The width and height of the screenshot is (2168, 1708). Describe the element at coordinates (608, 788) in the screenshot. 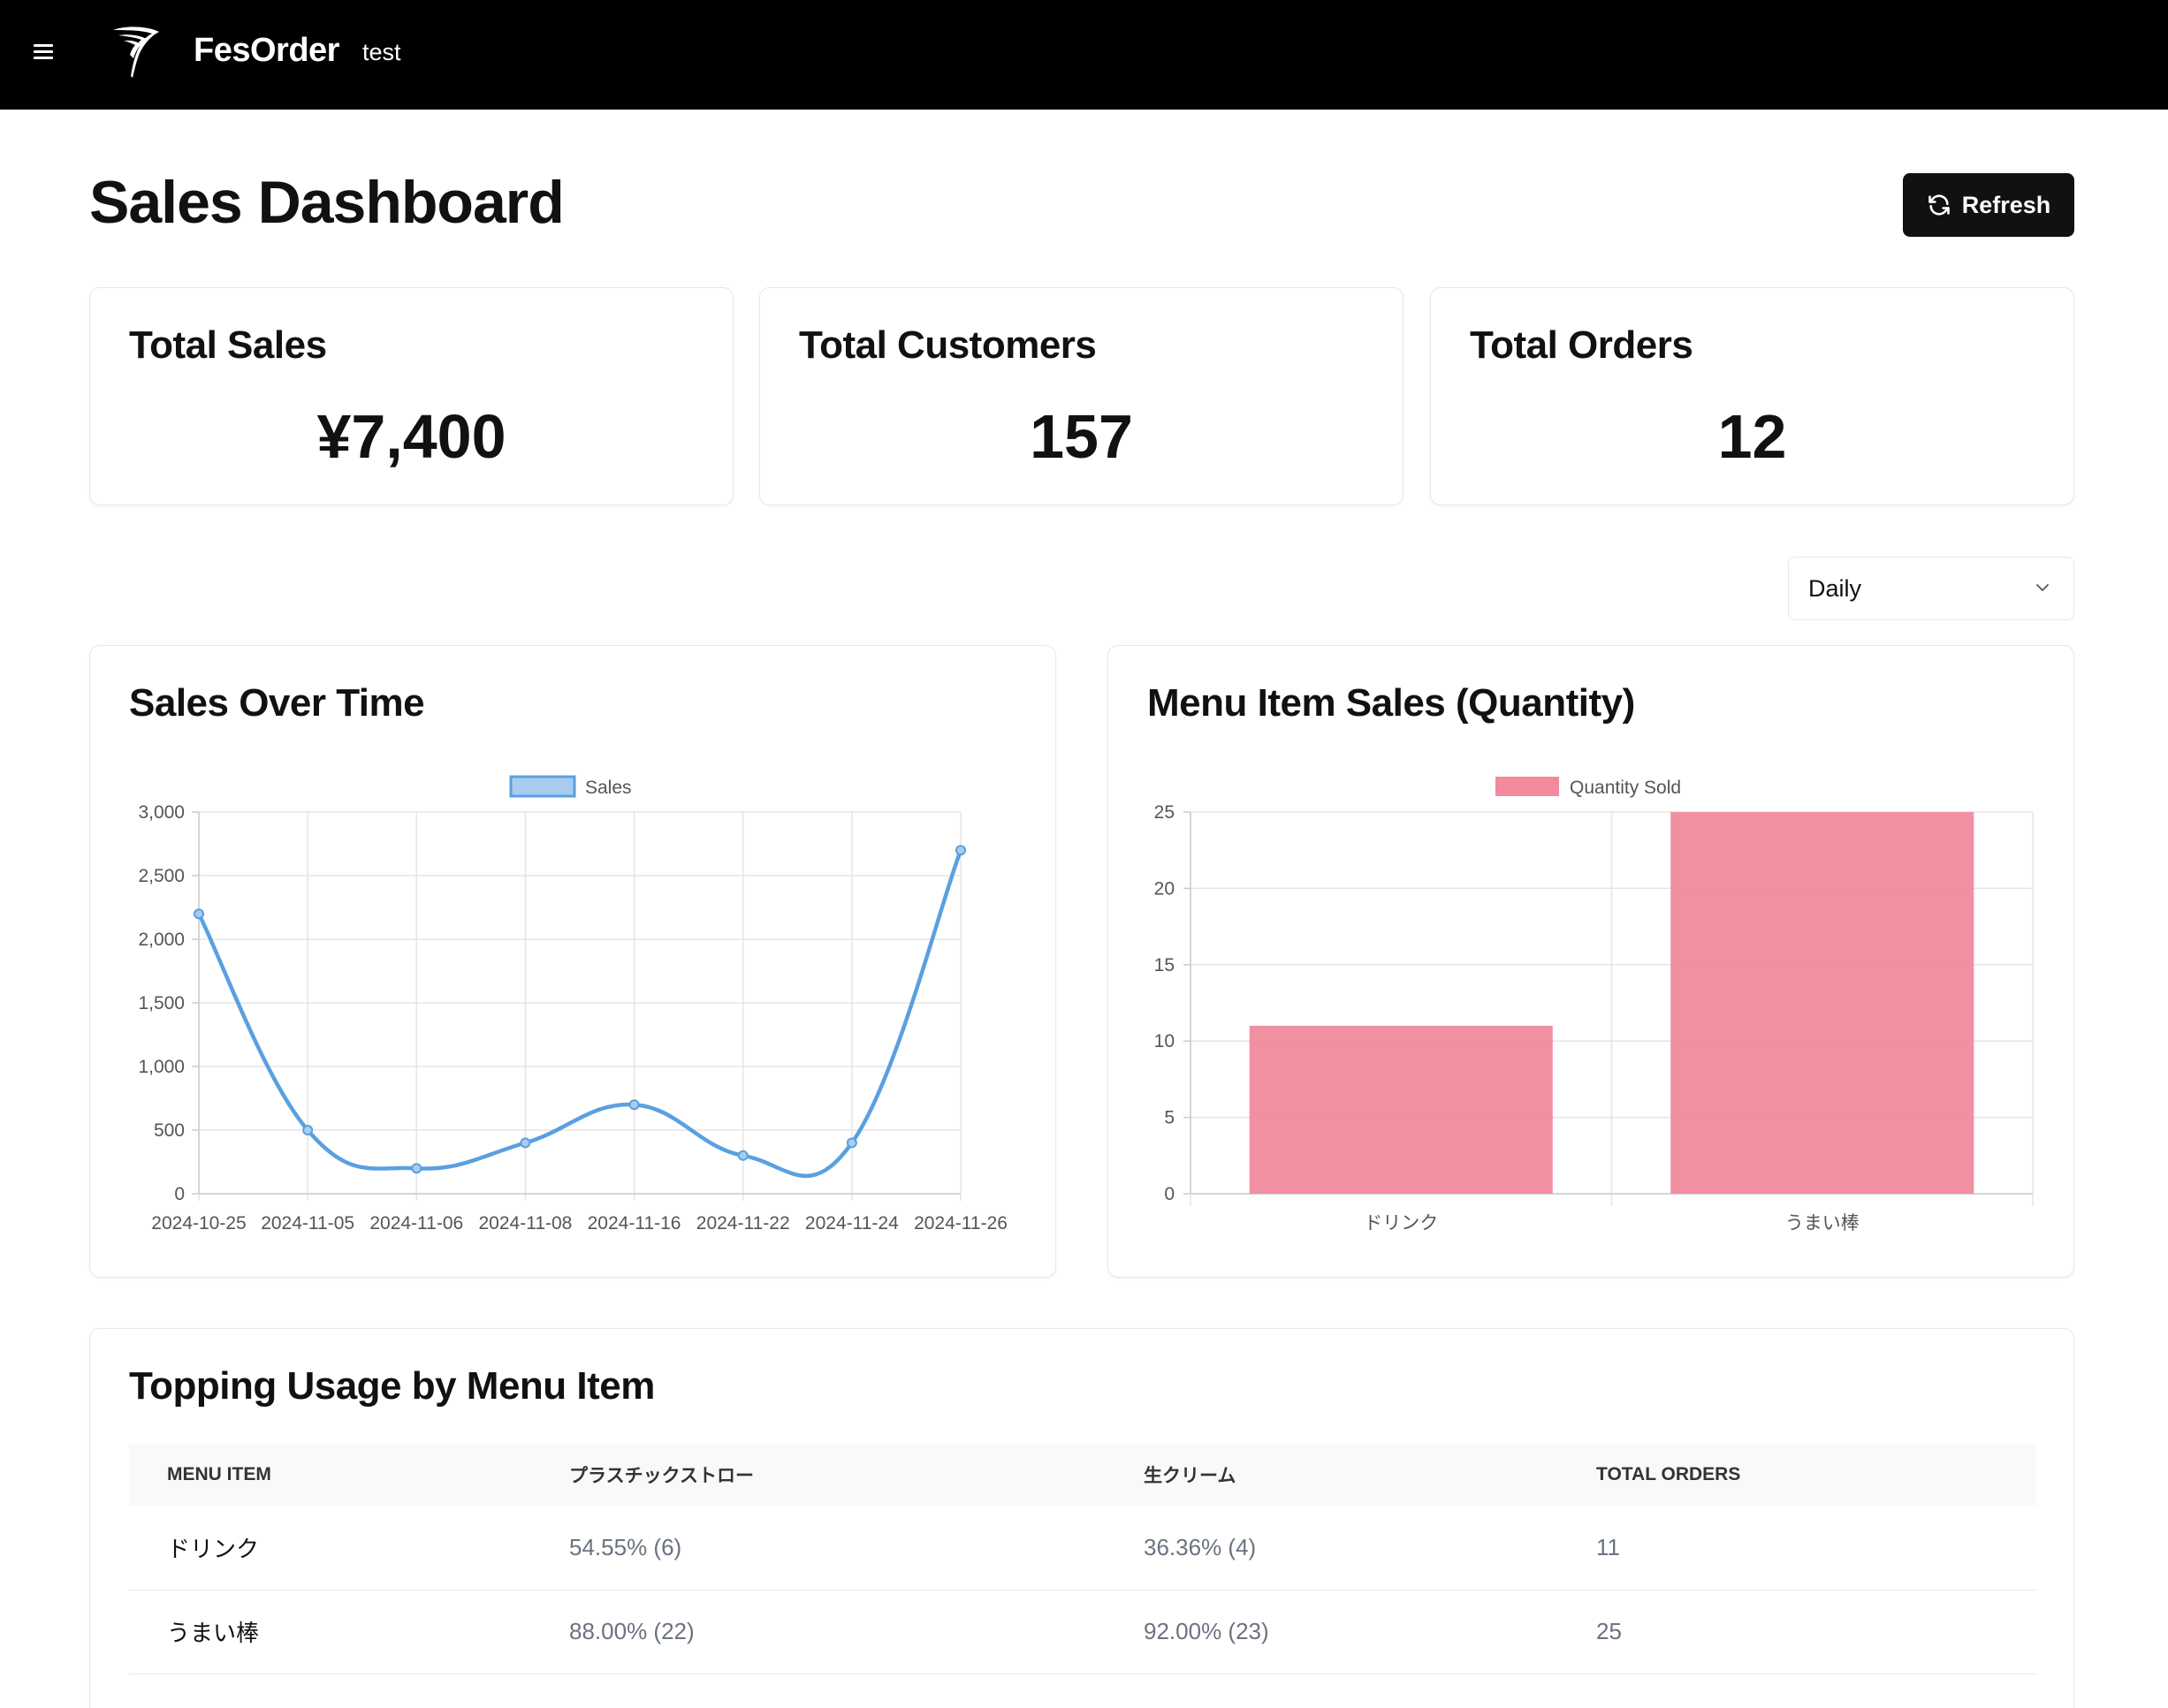

I see `legend-label: Sales` at that location.